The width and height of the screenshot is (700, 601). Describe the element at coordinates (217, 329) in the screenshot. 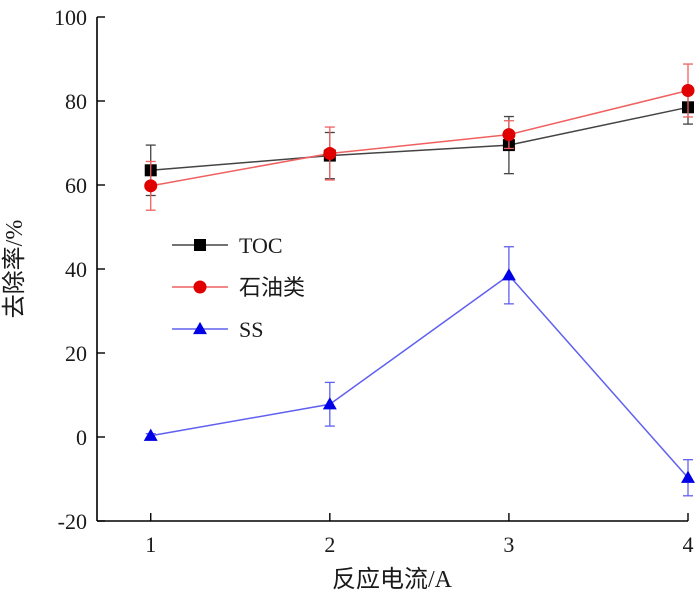

I see `legend-item: SS` at that location.